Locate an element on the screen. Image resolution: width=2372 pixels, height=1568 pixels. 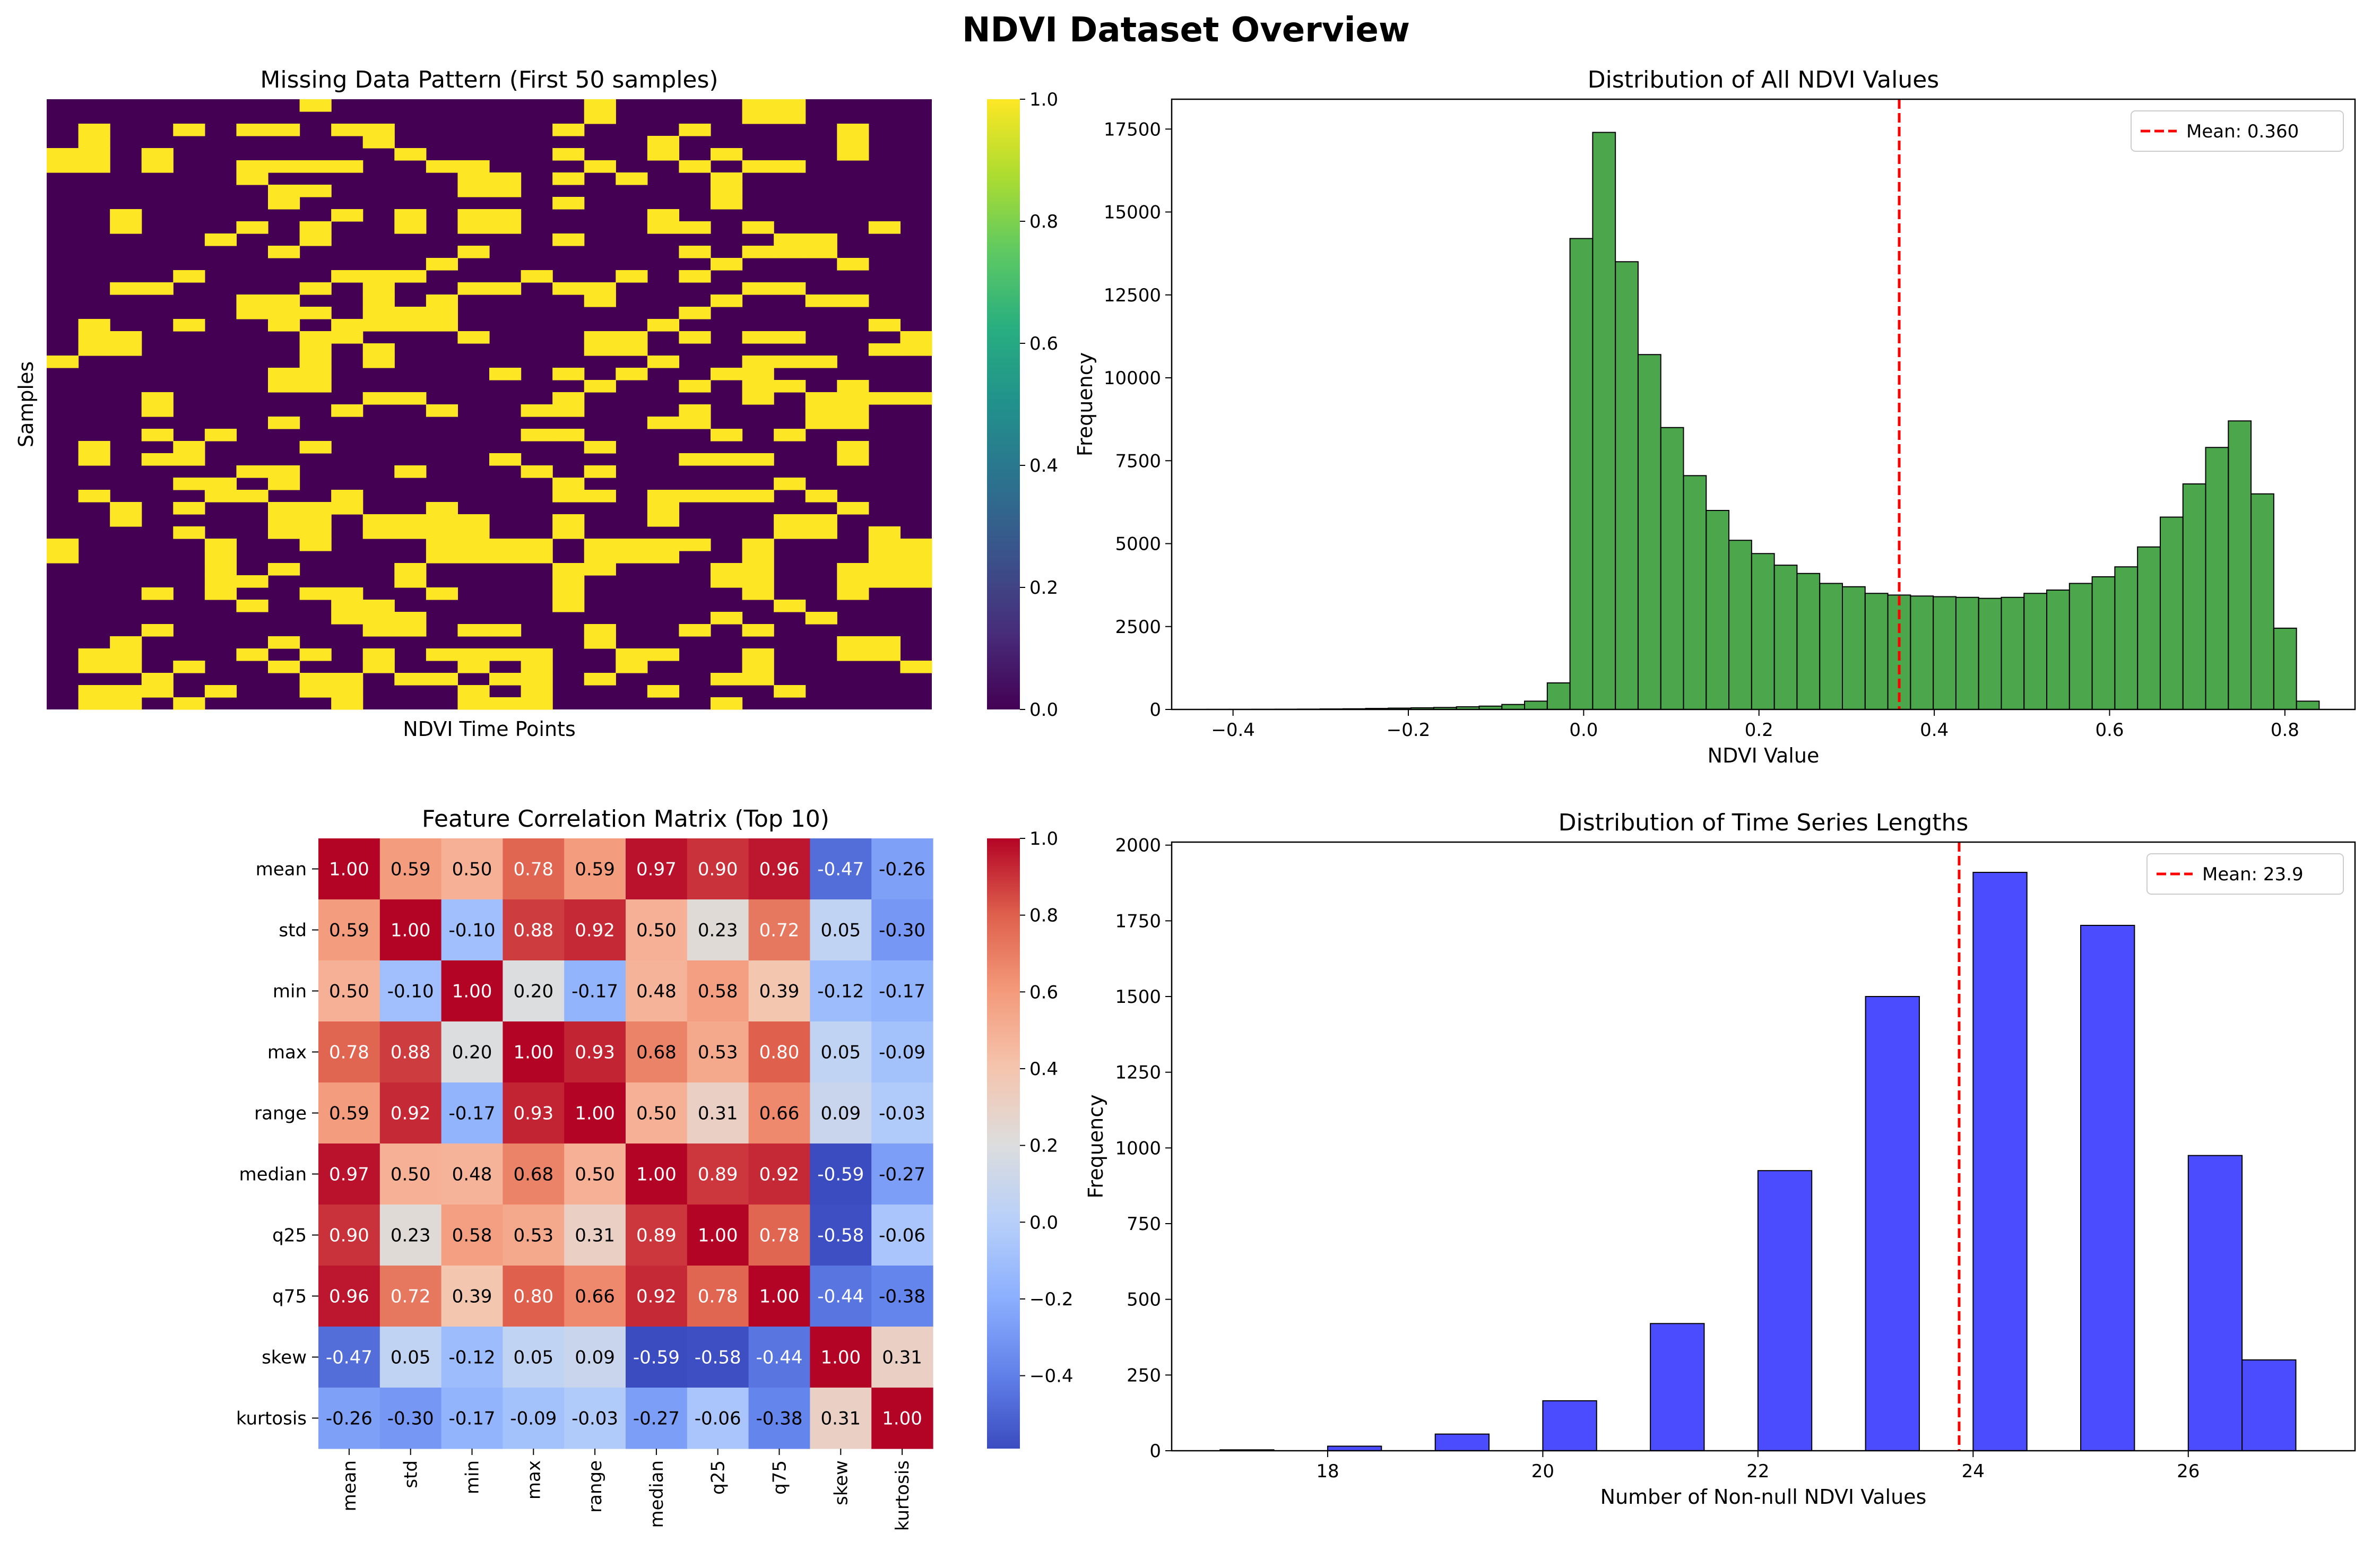
colorbar-tick-label: 0.2 is located at coordinates (1043, 588).